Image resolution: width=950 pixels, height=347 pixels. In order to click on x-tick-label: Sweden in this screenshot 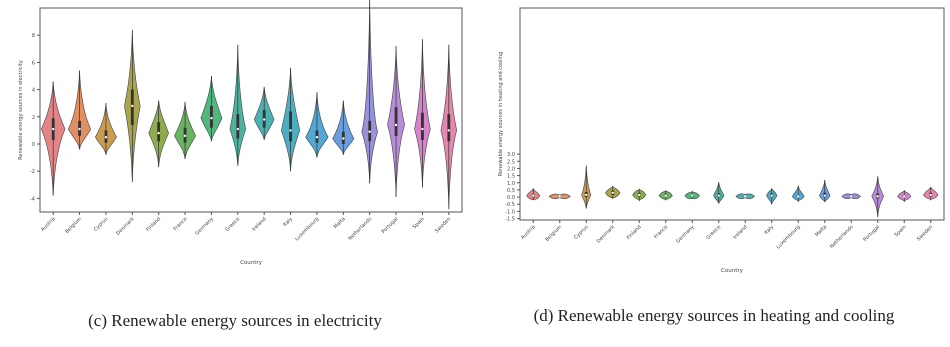, I will do `click(443, 225)`.